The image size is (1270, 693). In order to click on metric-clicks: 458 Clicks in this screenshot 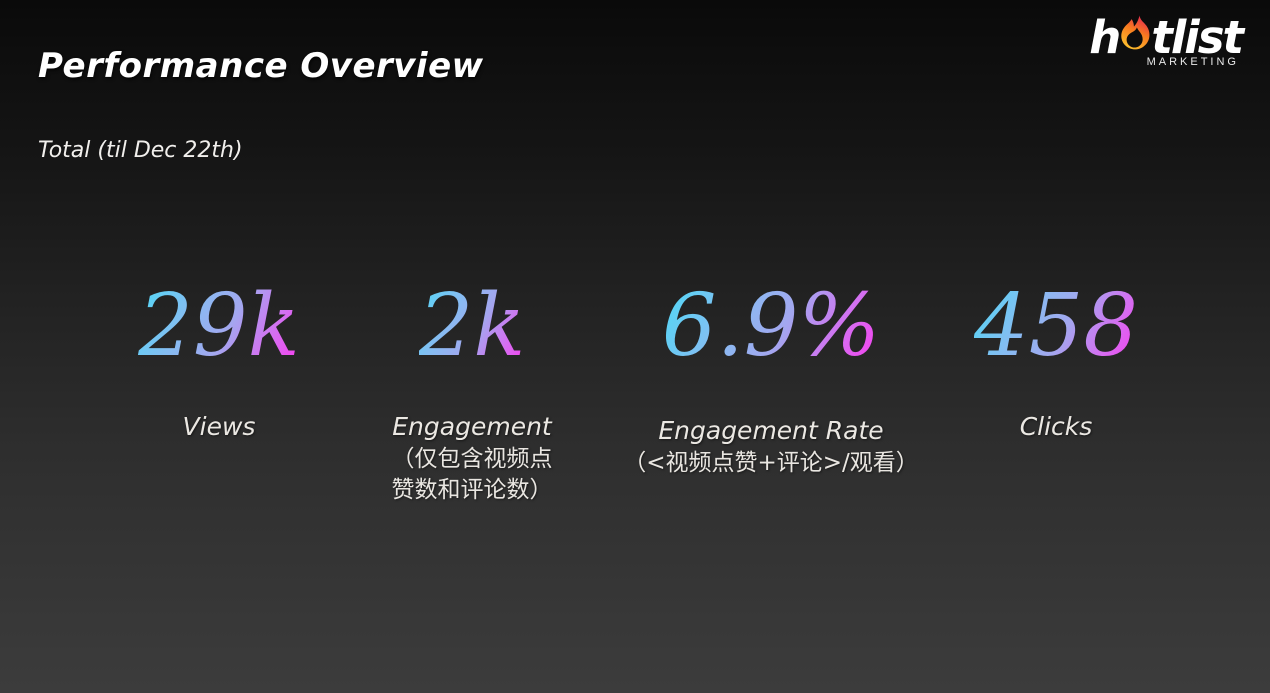, I will do `click(1056, 359)`.